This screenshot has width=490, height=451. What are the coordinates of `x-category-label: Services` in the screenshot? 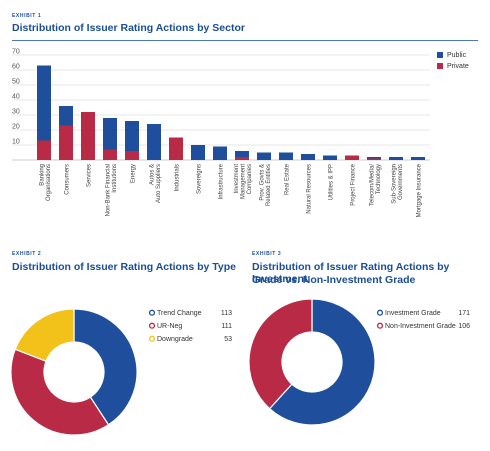 It's located at (90, 175).